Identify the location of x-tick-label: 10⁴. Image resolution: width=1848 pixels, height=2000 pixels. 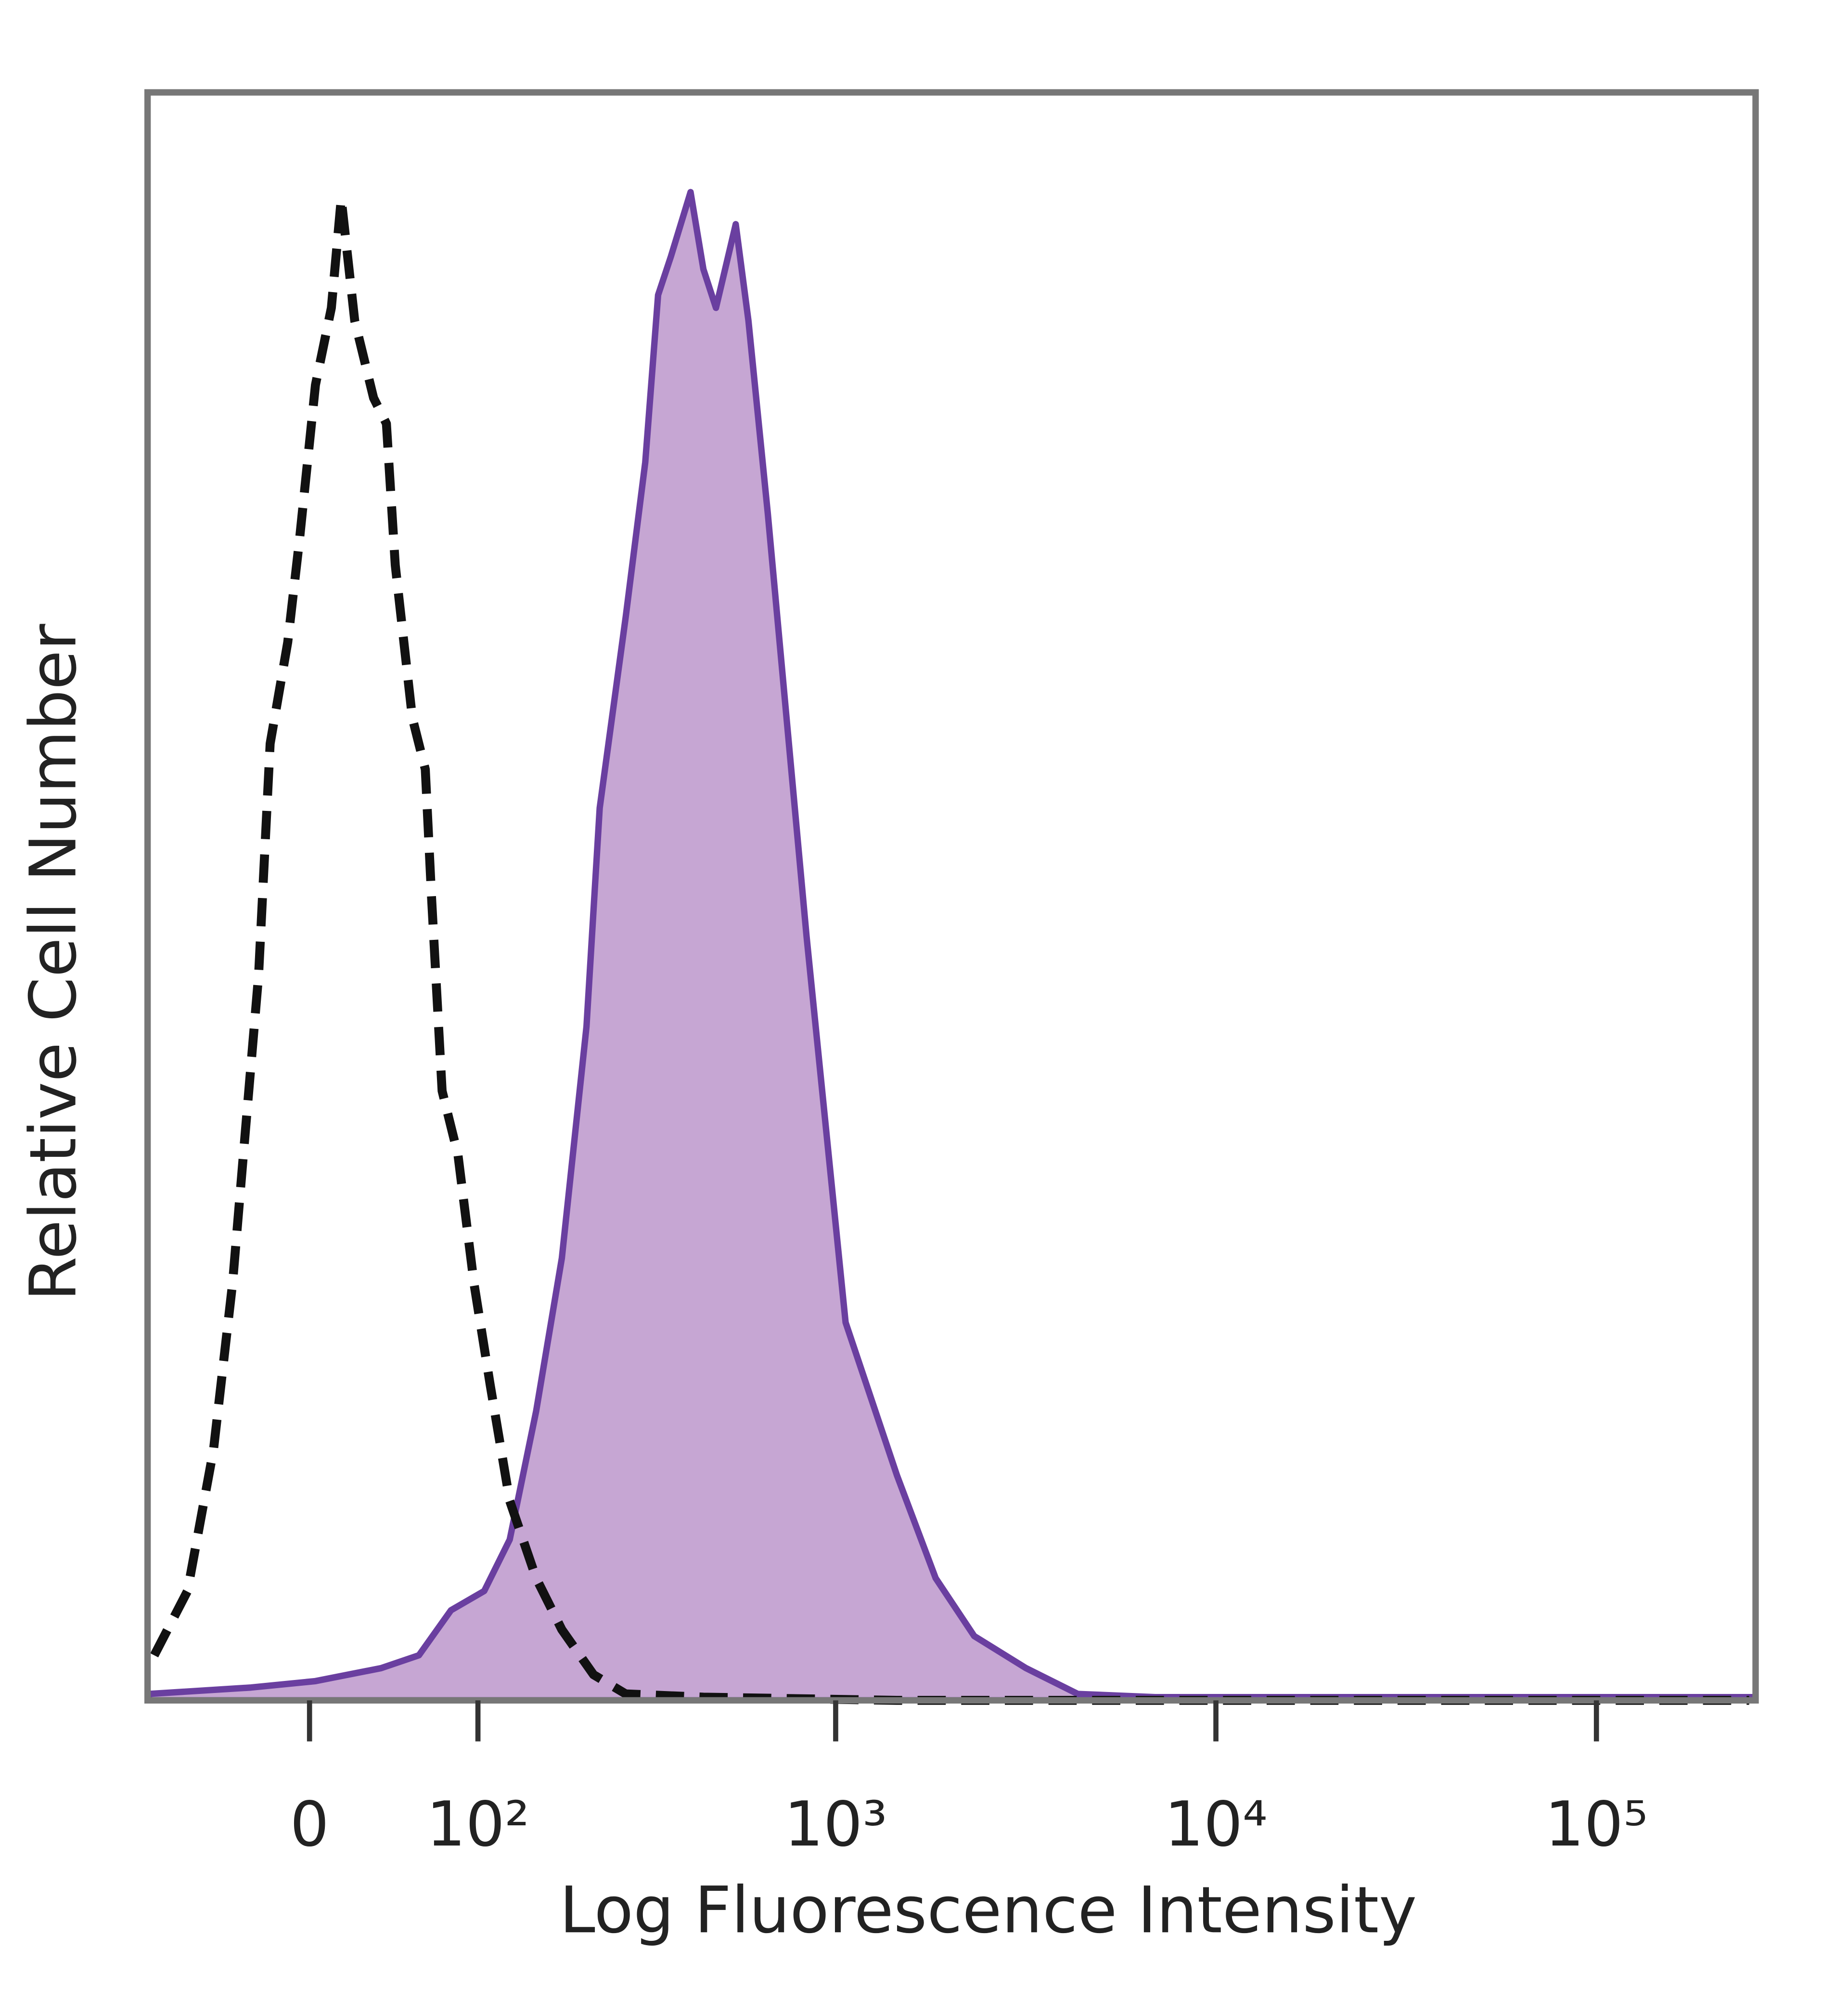
(1215, 1824).